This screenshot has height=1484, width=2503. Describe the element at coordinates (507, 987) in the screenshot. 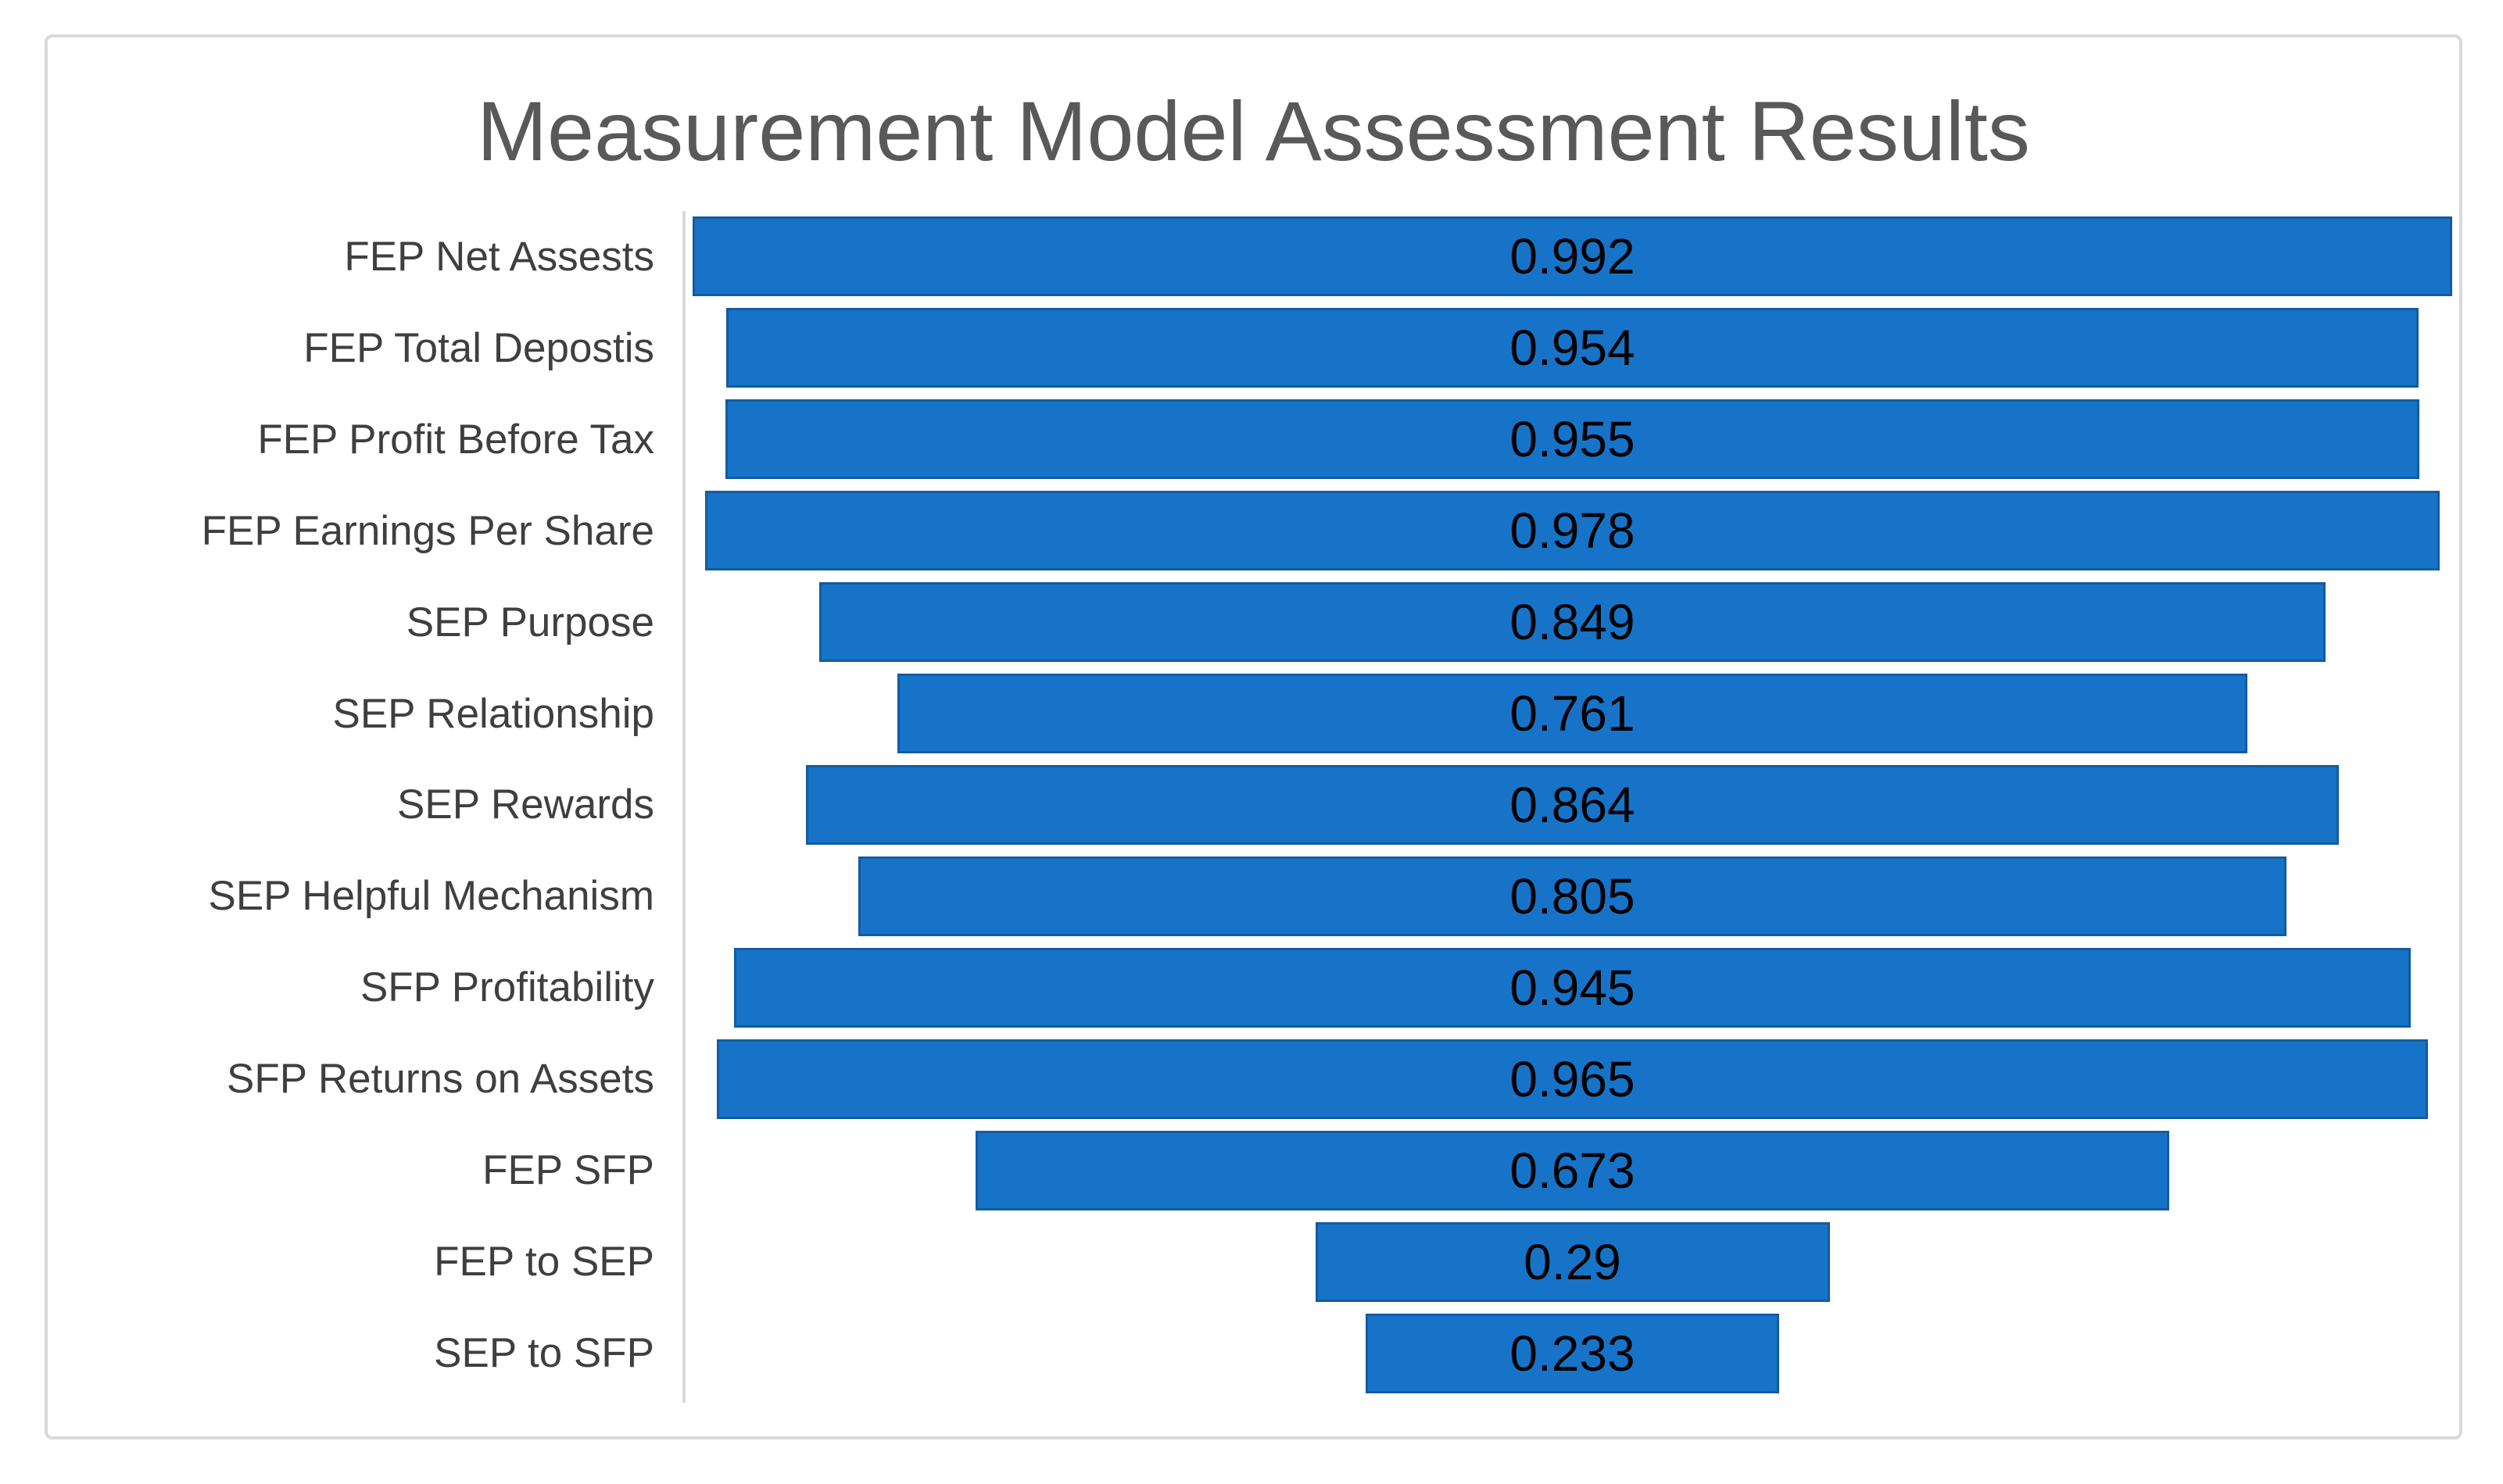

I see `category-label: SFP Profitability` at that location.